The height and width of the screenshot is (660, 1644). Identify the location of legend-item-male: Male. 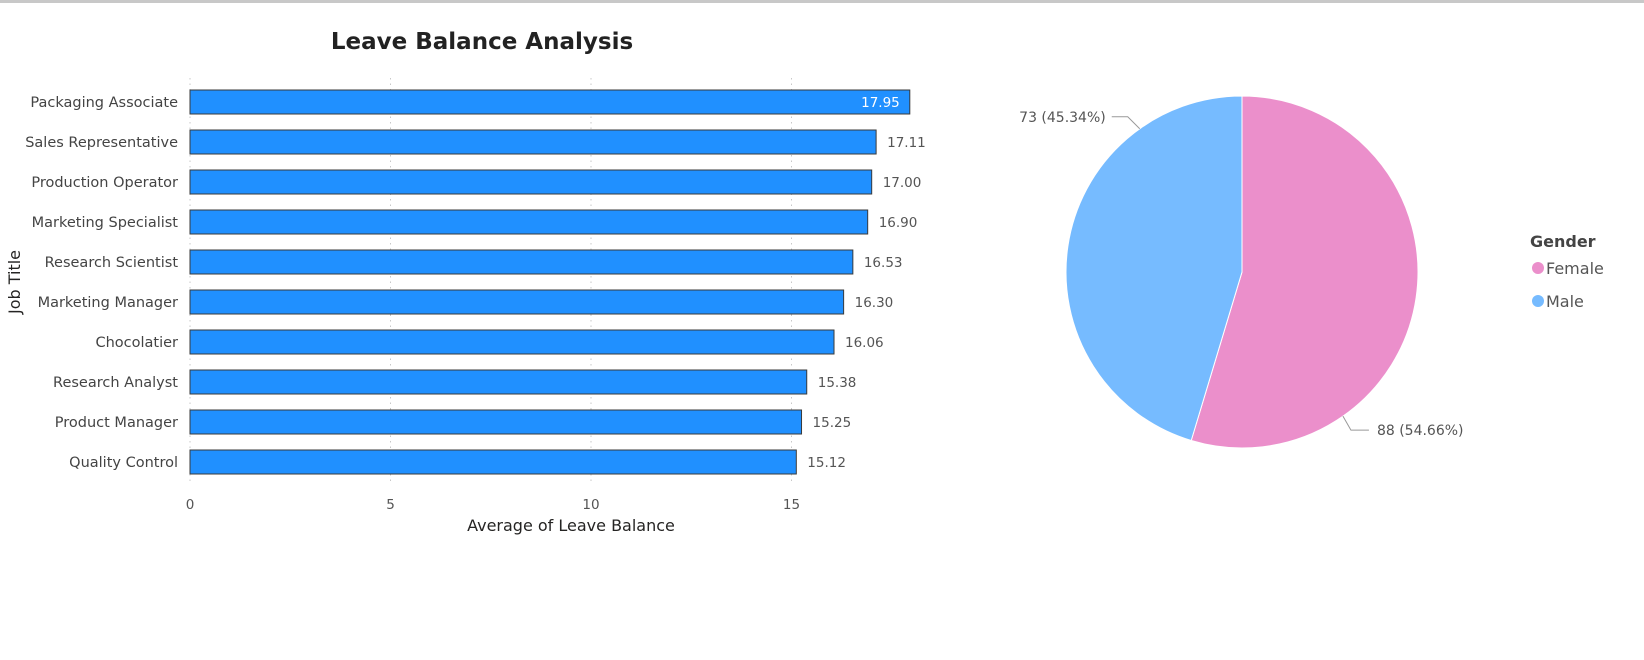
(1565, 301).